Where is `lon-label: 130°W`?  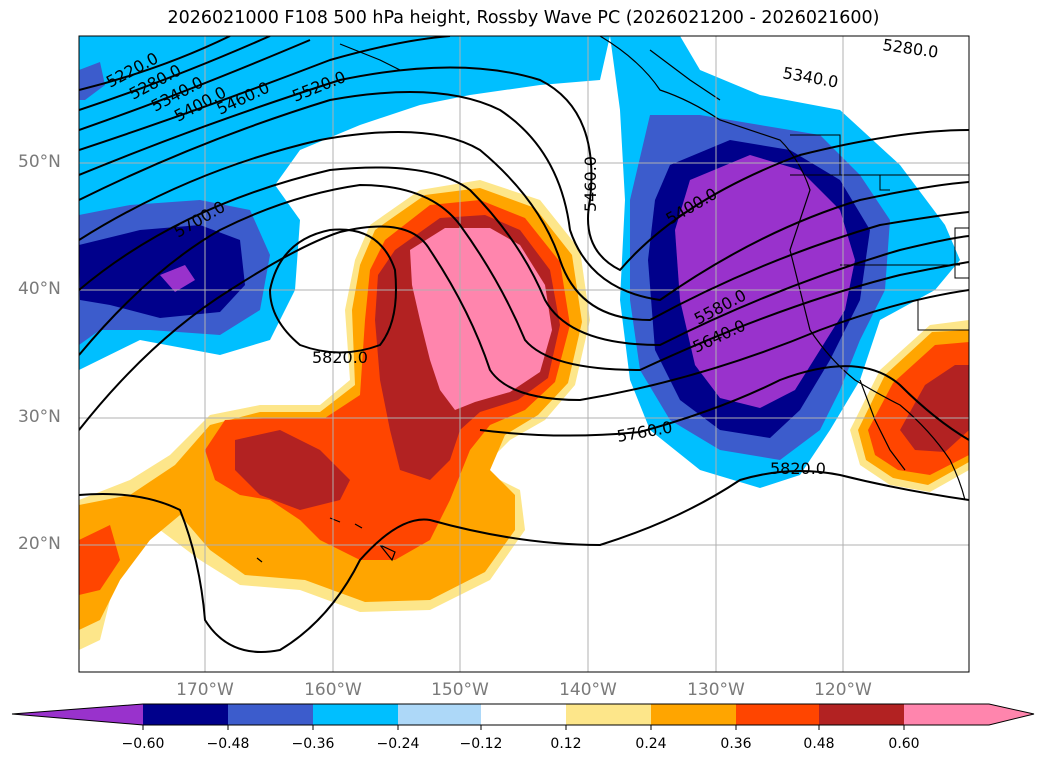
lon-label: 130°W is located at coordinates (716, 690).